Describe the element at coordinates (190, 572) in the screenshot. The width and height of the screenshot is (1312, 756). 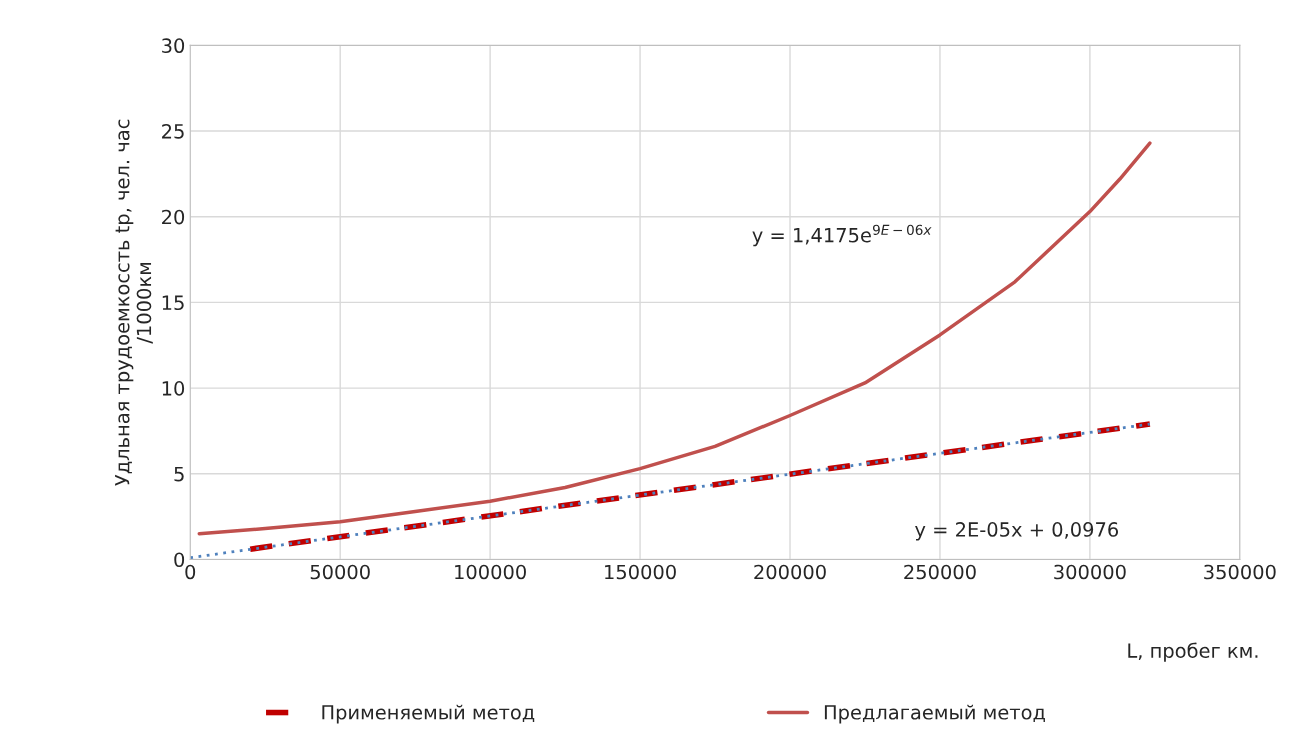
I see `x-tick-label: 0` at that location.